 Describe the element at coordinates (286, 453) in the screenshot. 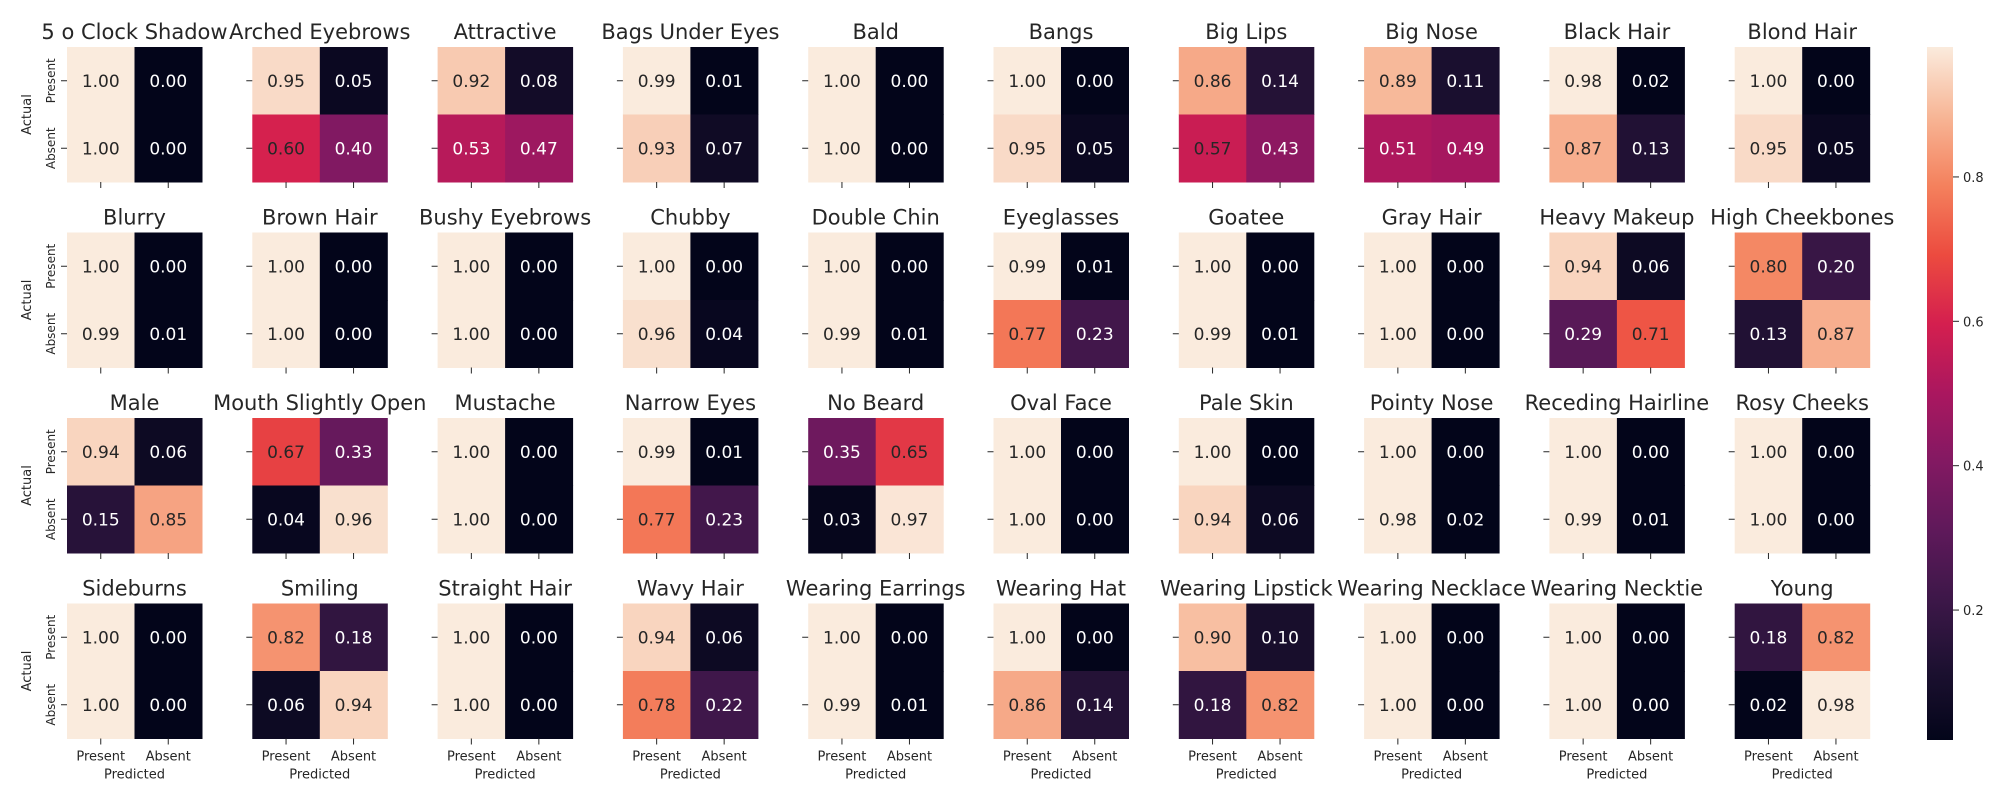

I see `cell-value-label: 0.67` at that location.